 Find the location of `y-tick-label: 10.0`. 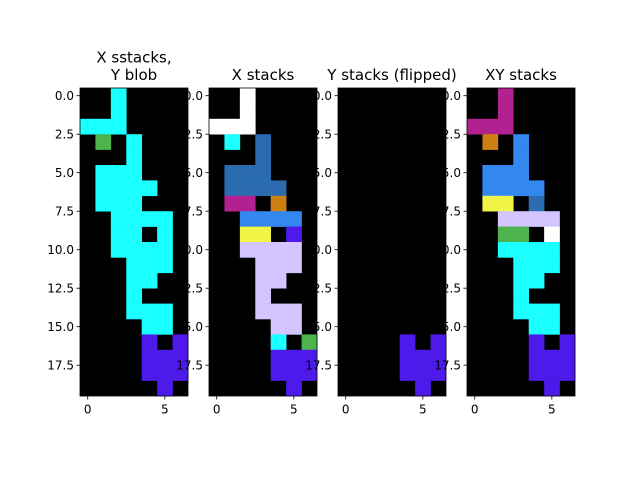

y-tick-label: 10.0 is located at coordinates (318, 250).